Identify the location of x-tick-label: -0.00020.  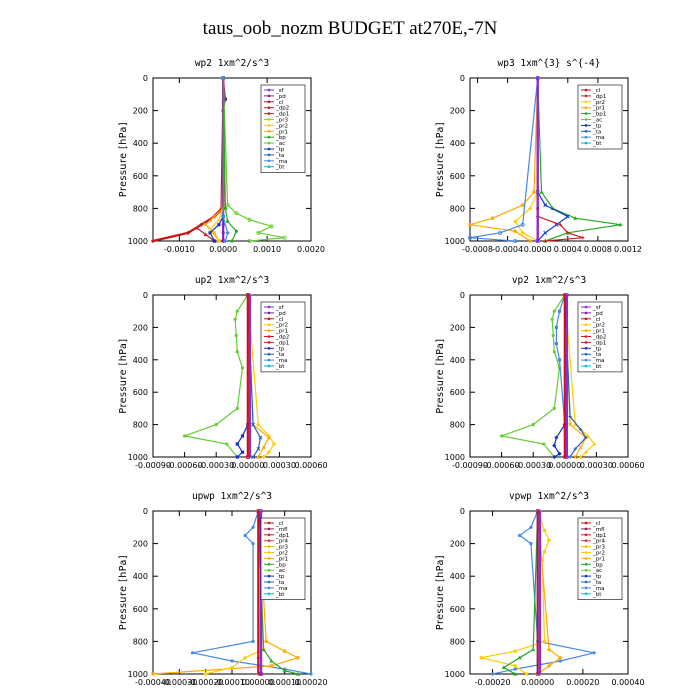
(493, 682).